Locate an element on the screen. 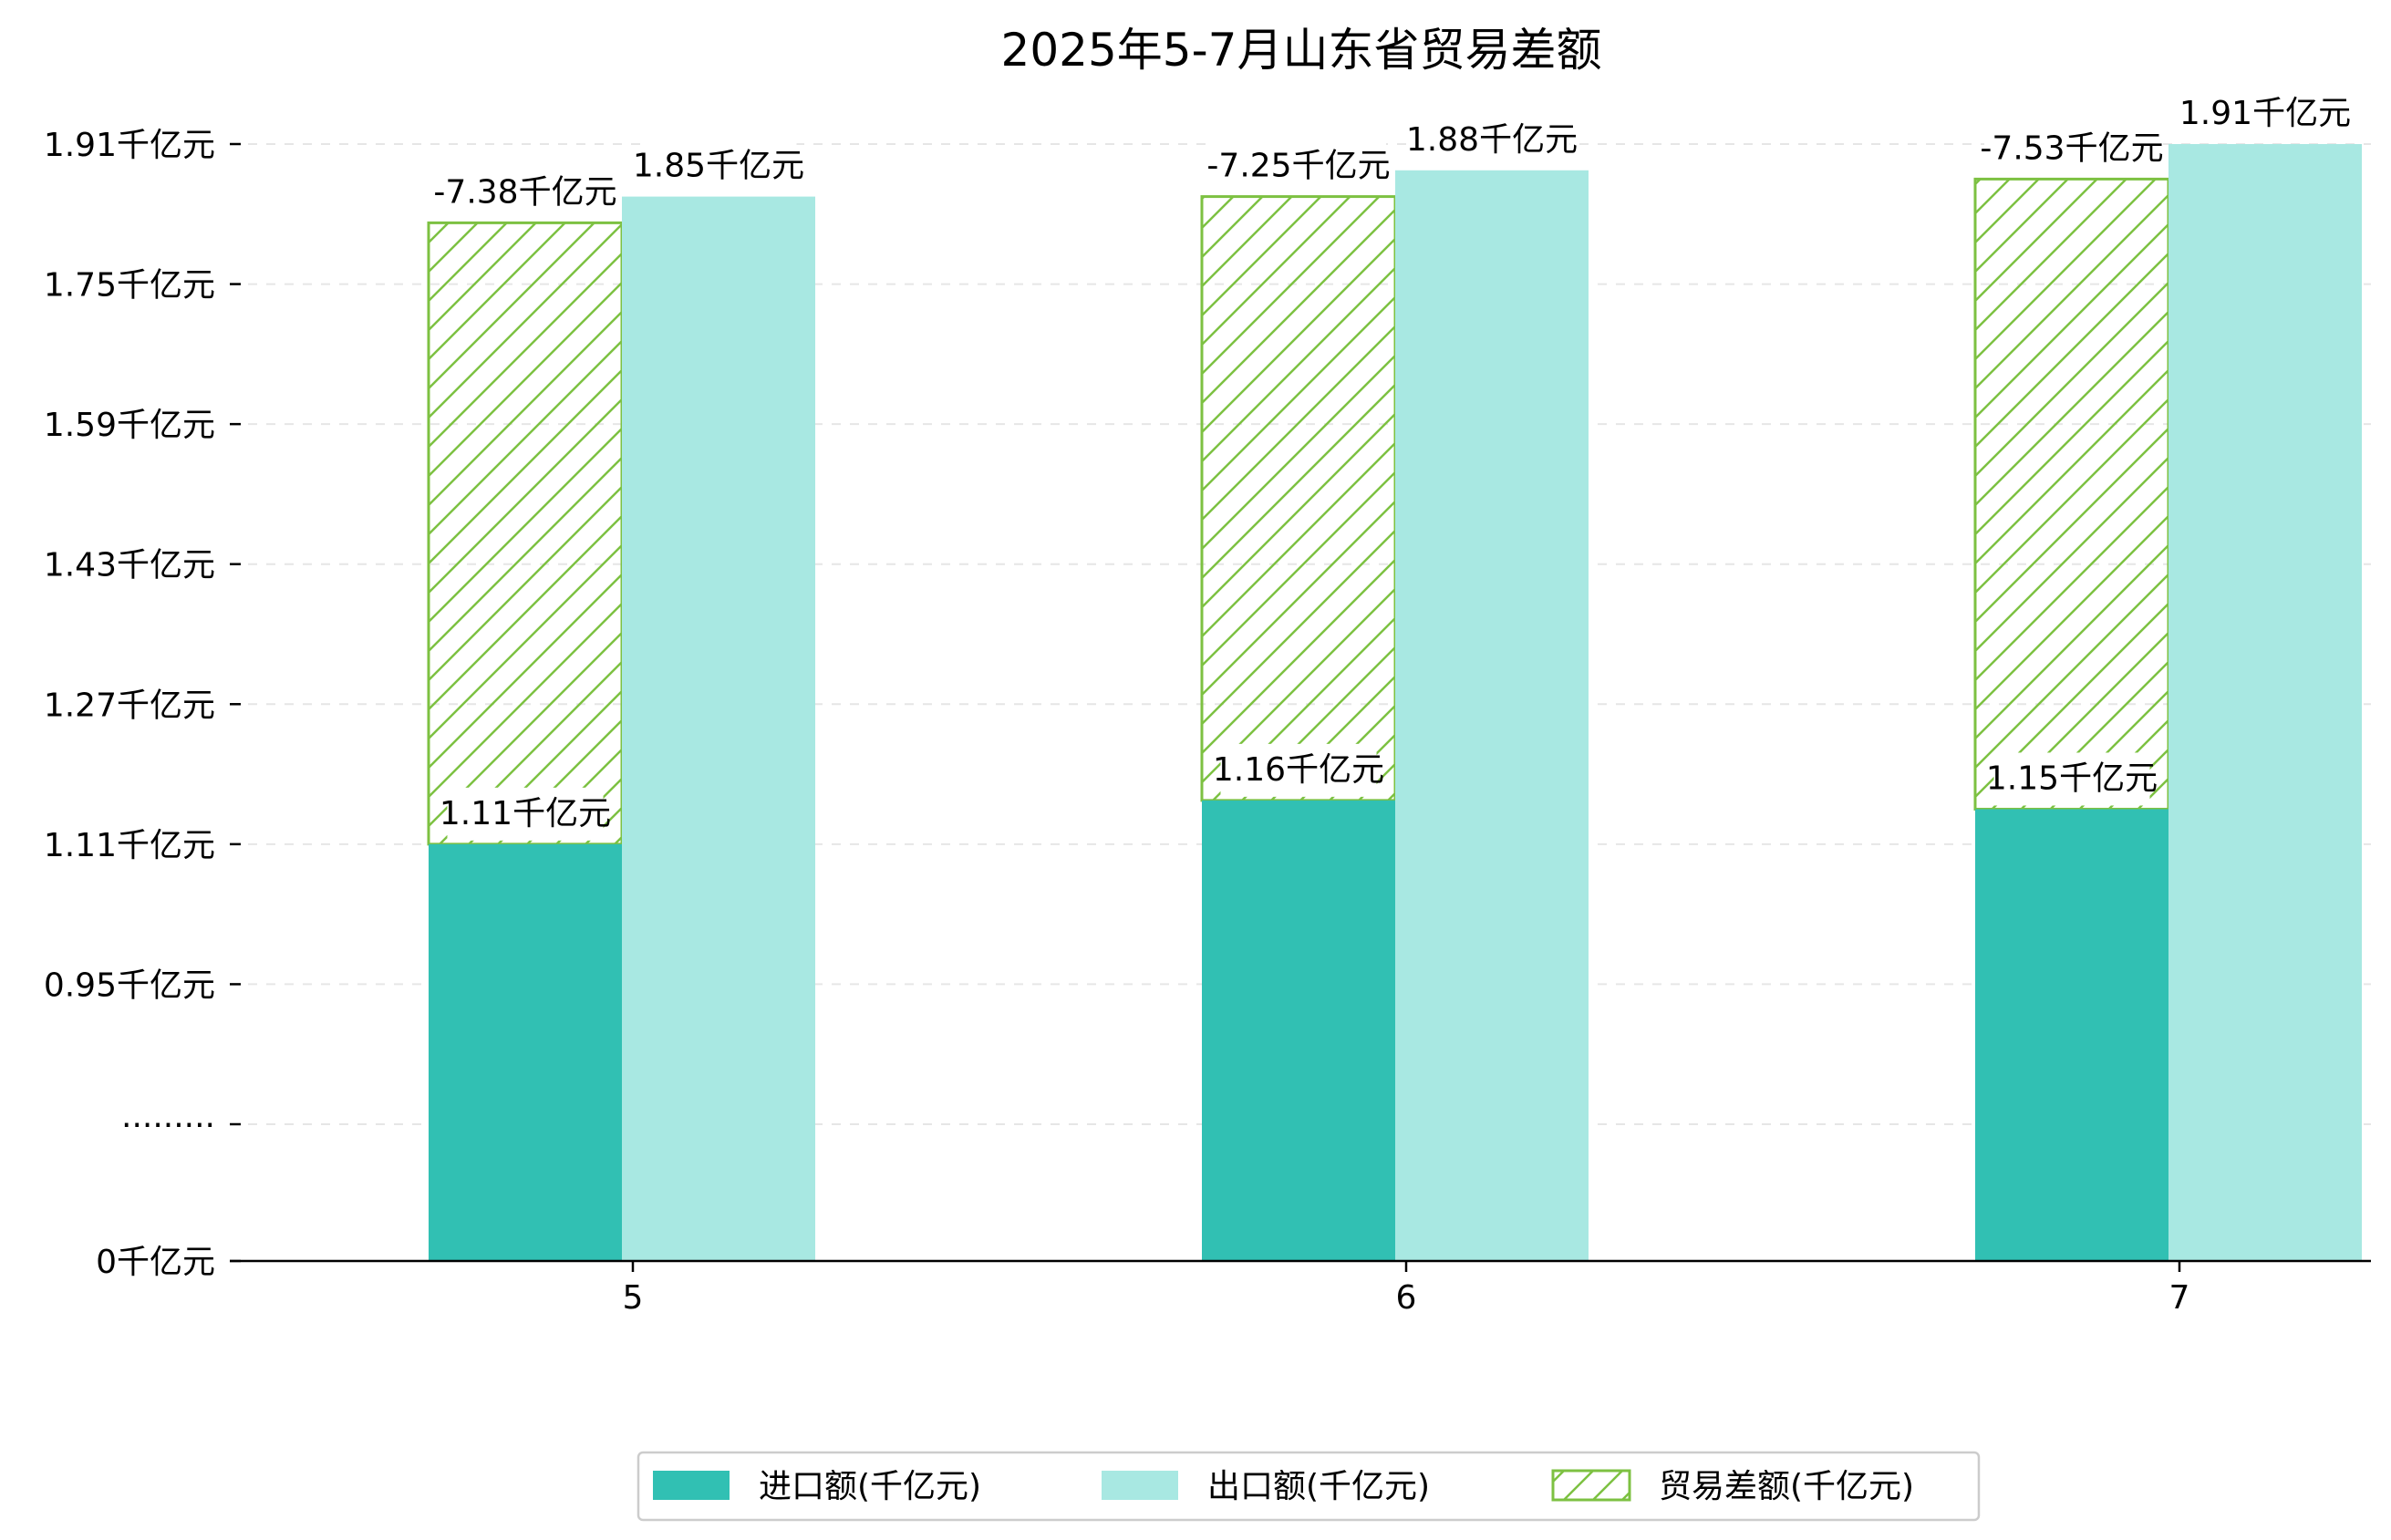  data-label: 1.15千亿元 is located at coordinates (2072, 778).